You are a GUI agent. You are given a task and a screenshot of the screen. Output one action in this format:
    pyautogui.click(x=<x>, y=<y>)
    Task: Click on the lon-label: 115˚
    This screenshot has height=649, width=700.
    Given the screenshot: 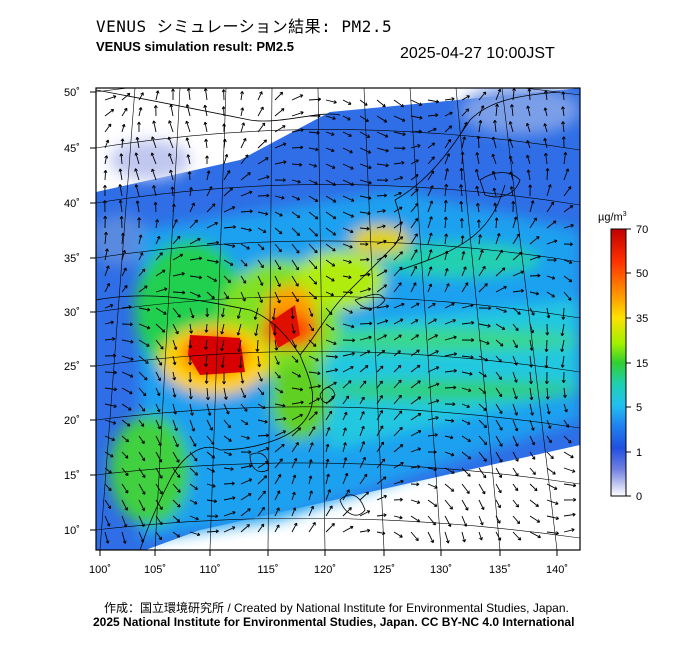 What is the action you would take?
    pyautogui.click(x=267, y=570)
    